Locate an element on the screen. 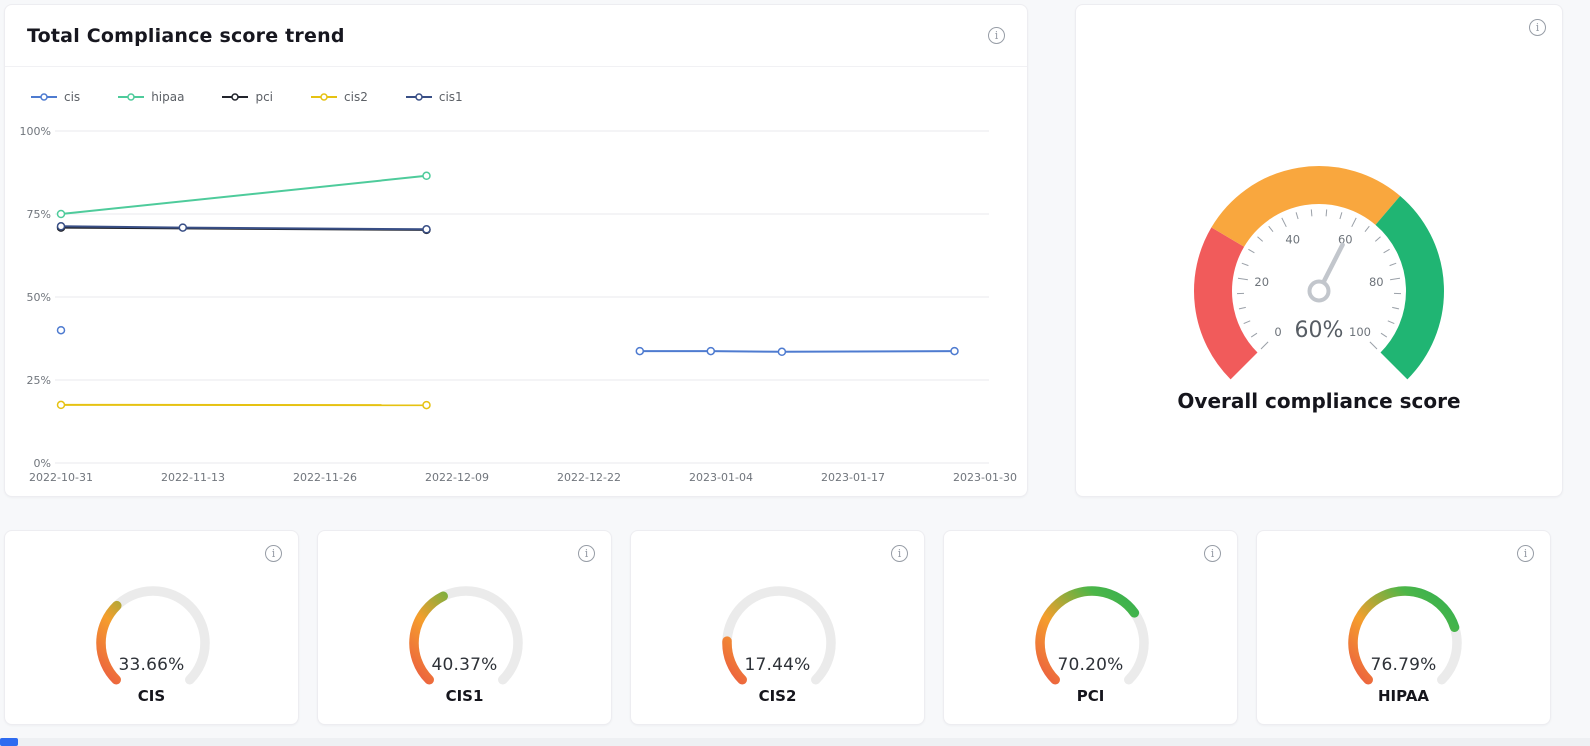  score-card-cis2: i 17.44% CIS2 is located at coordinates (777, 627).